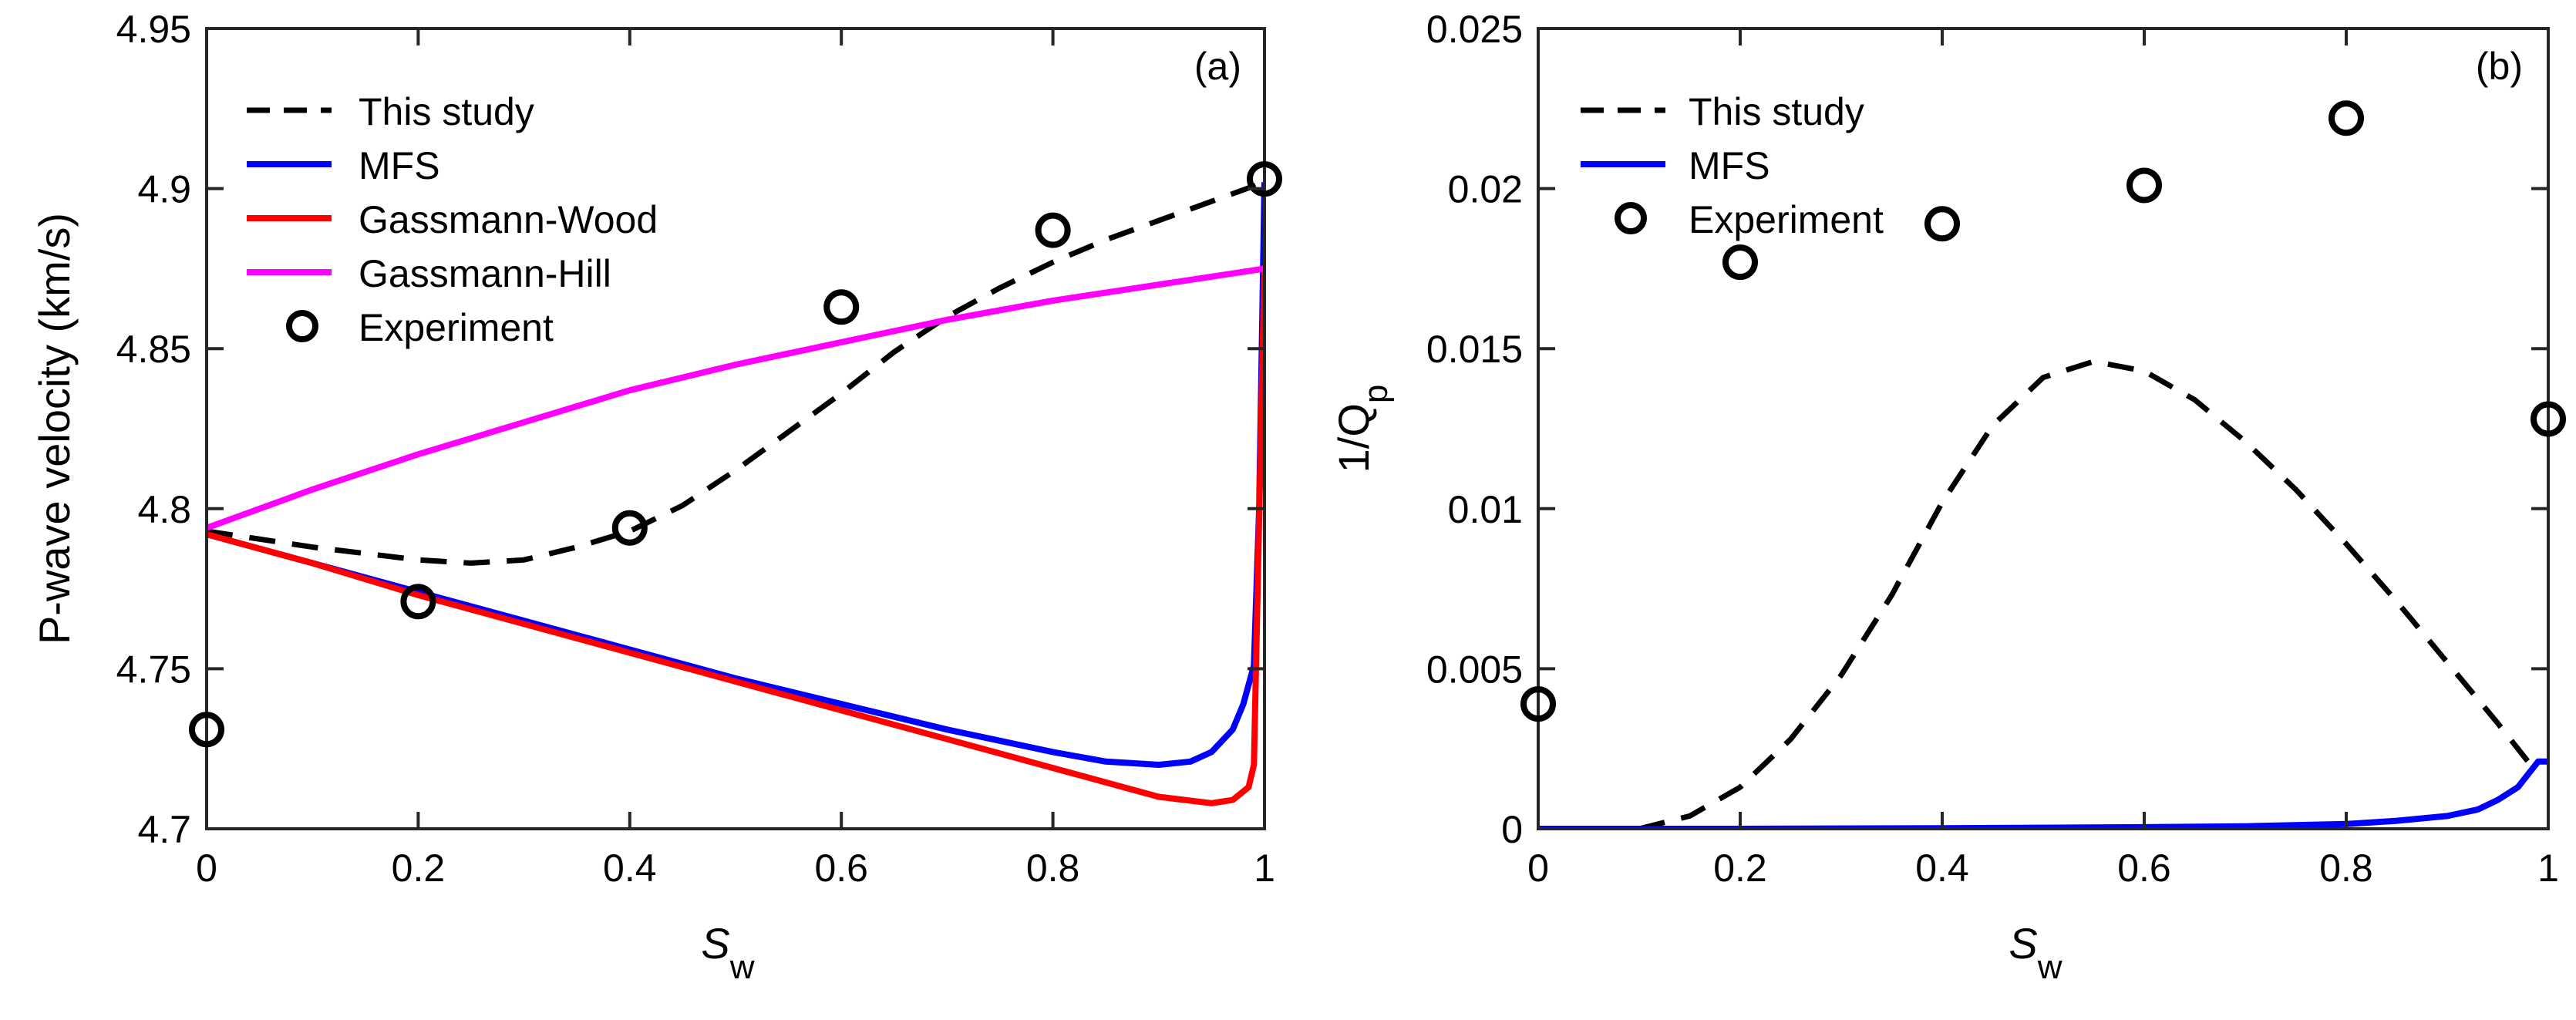 This screenshot has height=1020, width=2576. I want to click on y-axis-title-main: P-wave velocity (km/s), so click(54, 429).